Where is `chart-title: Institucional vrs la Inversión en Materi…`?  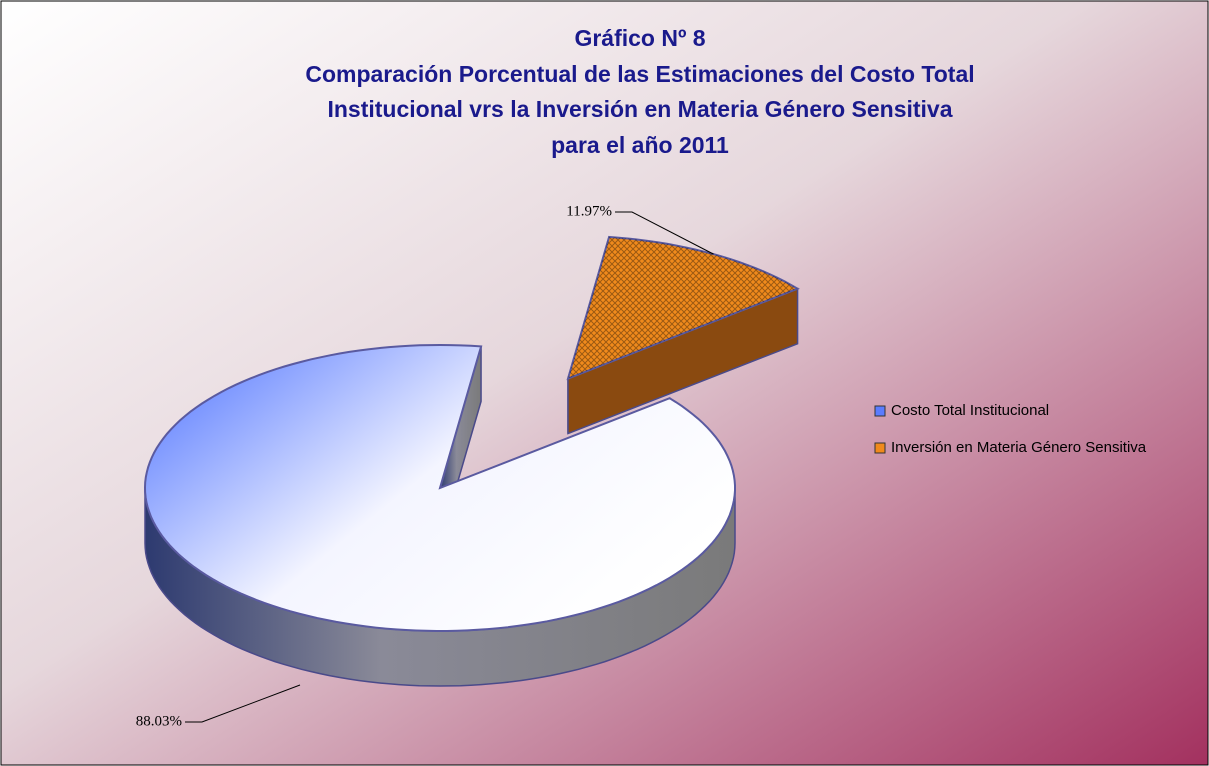
chart-title: Institucional vrs la Inversión en Materi… is located at coordinates (639, 109).